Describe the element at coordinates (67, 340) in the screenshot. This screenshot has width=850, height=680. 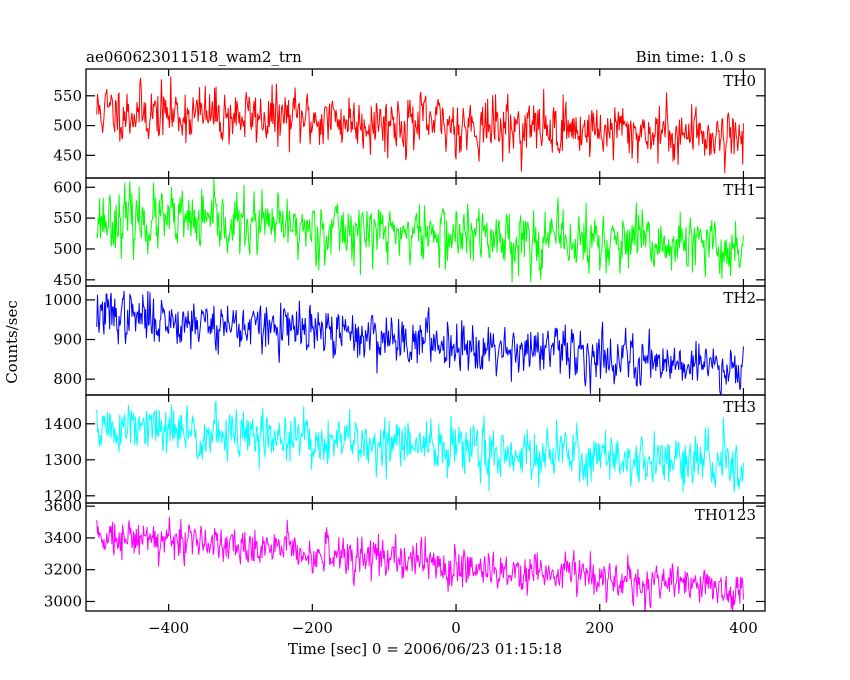
I see `y-tick-label: 900` at that location.